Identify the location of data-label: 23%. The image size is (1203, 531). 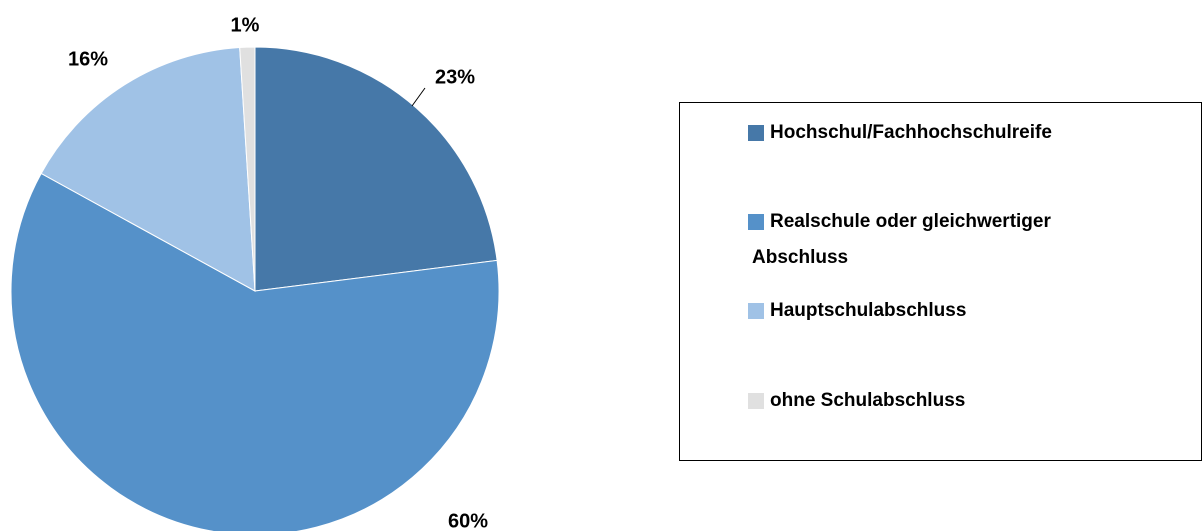
(455, 77).